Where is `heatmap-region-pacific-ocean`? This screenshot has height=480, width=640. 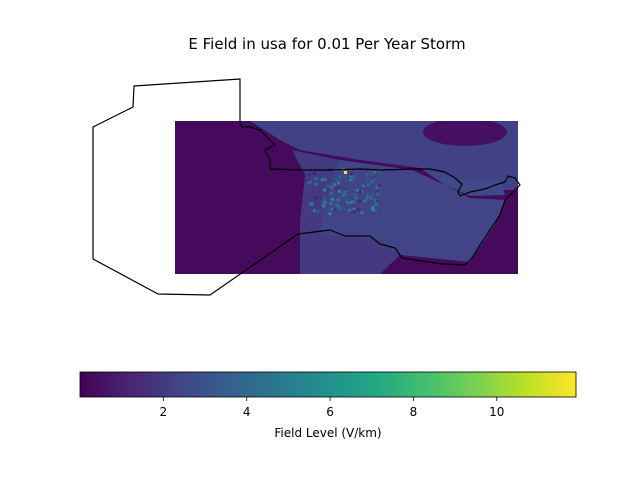
heatmap-region-pacific-ocean is located at coordinates (240, 202).